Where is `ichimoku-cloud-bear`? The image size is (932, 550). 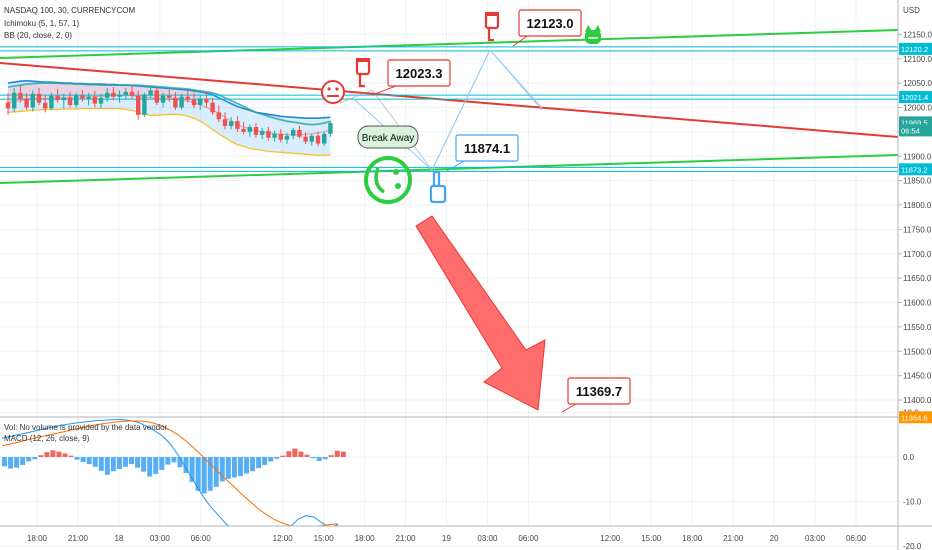 ichimoku-cloud-bear is located at coordinates (104, 94).